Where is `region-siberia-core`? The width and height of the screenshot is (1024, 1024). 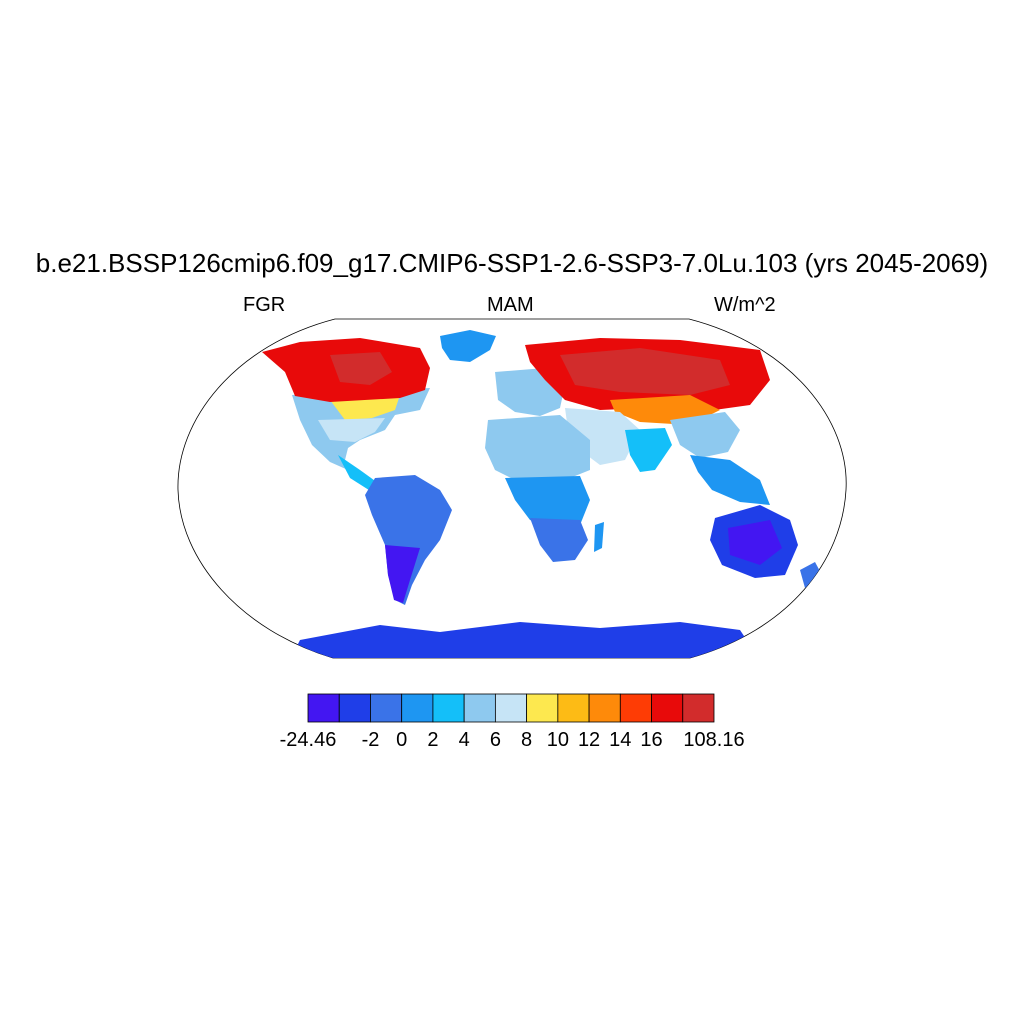 region-siberia-core is located at coordinates (645, 371).